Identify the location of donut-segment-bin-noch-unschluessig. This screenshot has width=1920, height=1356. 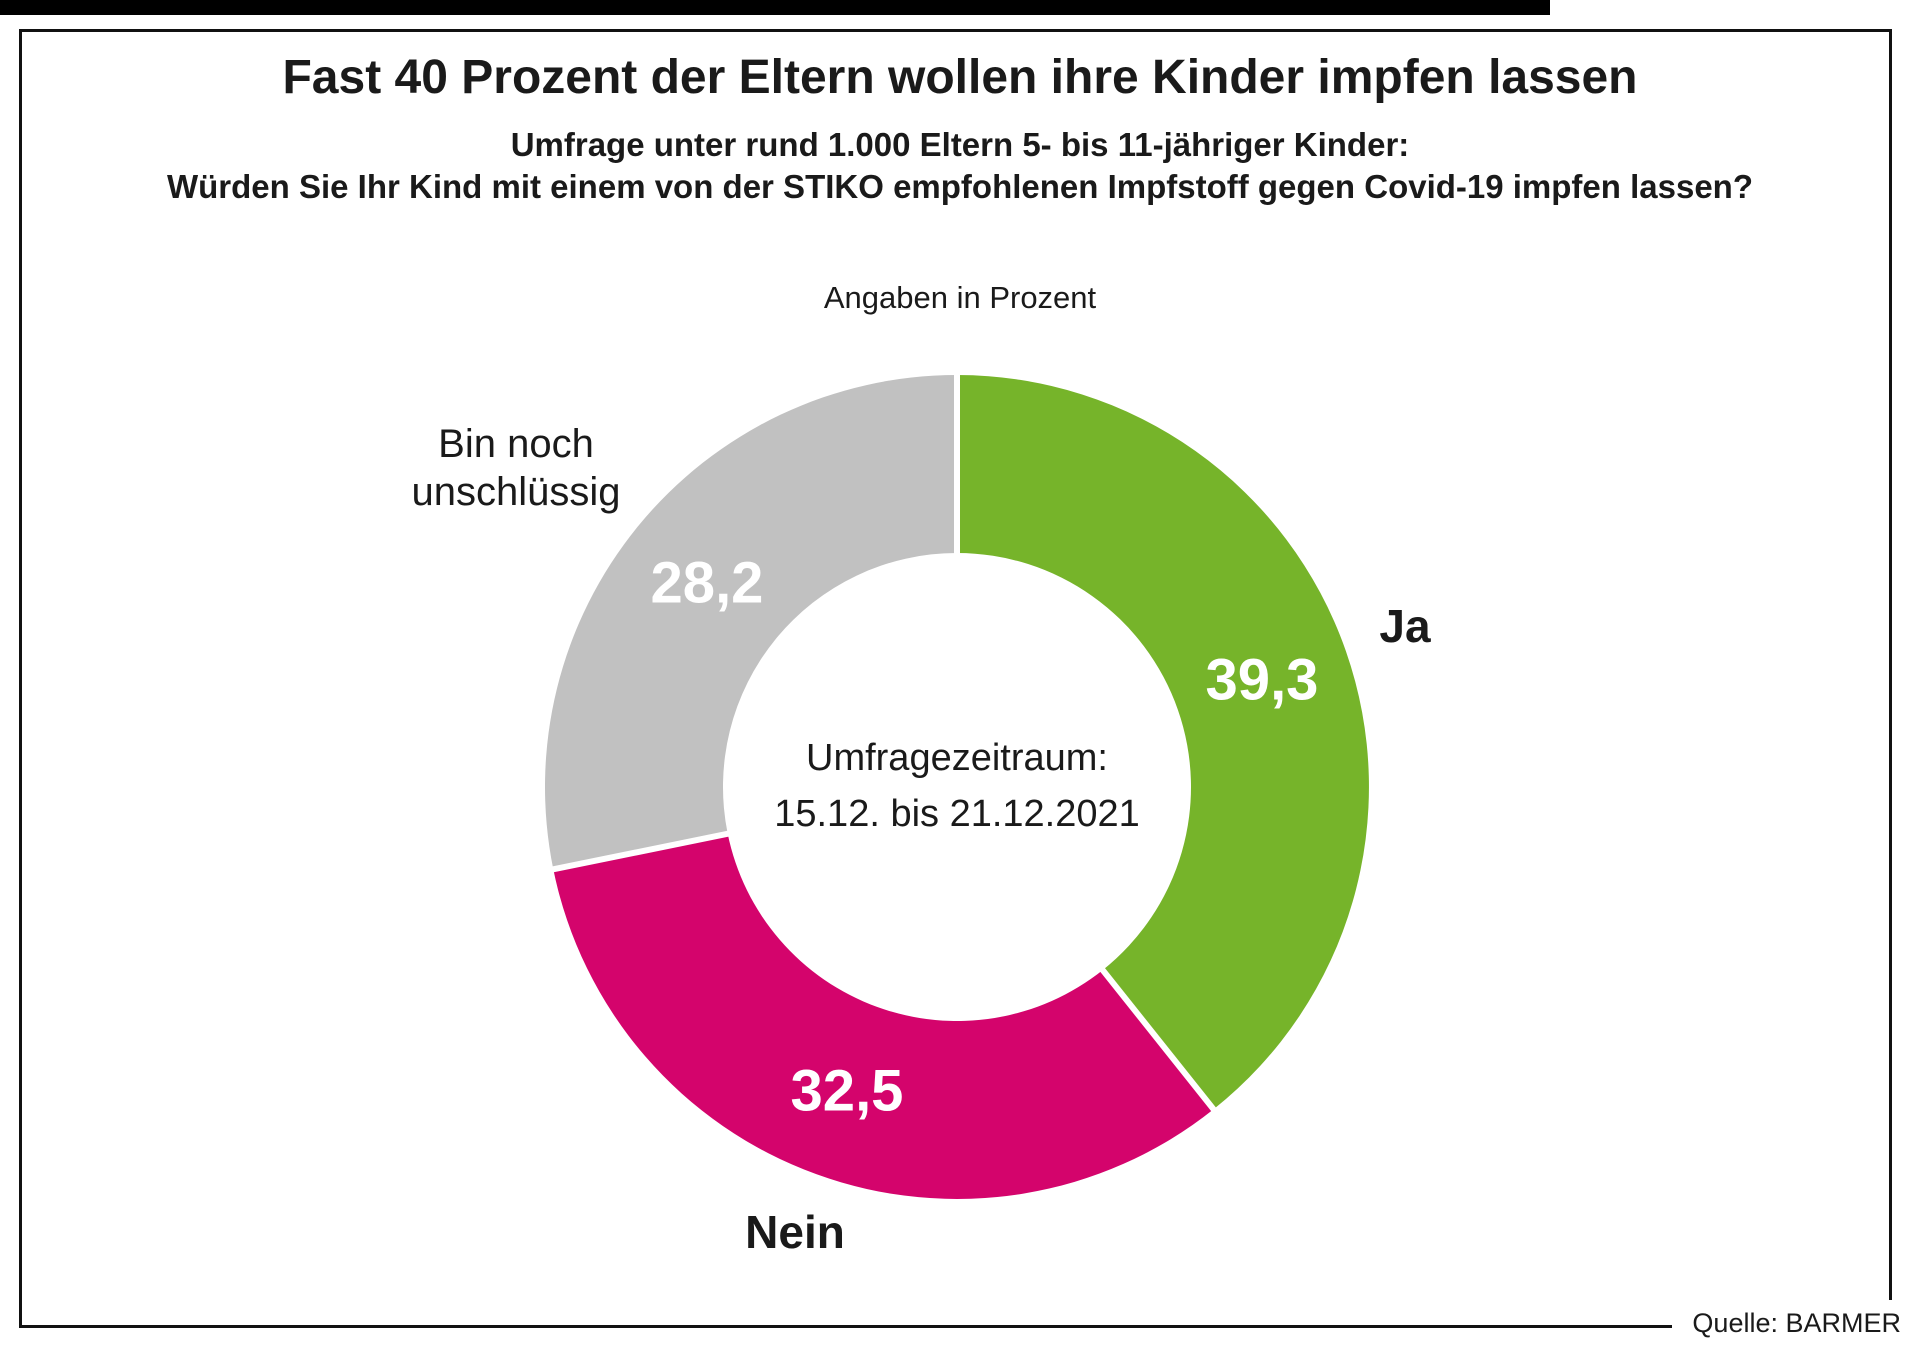
(750, 622).